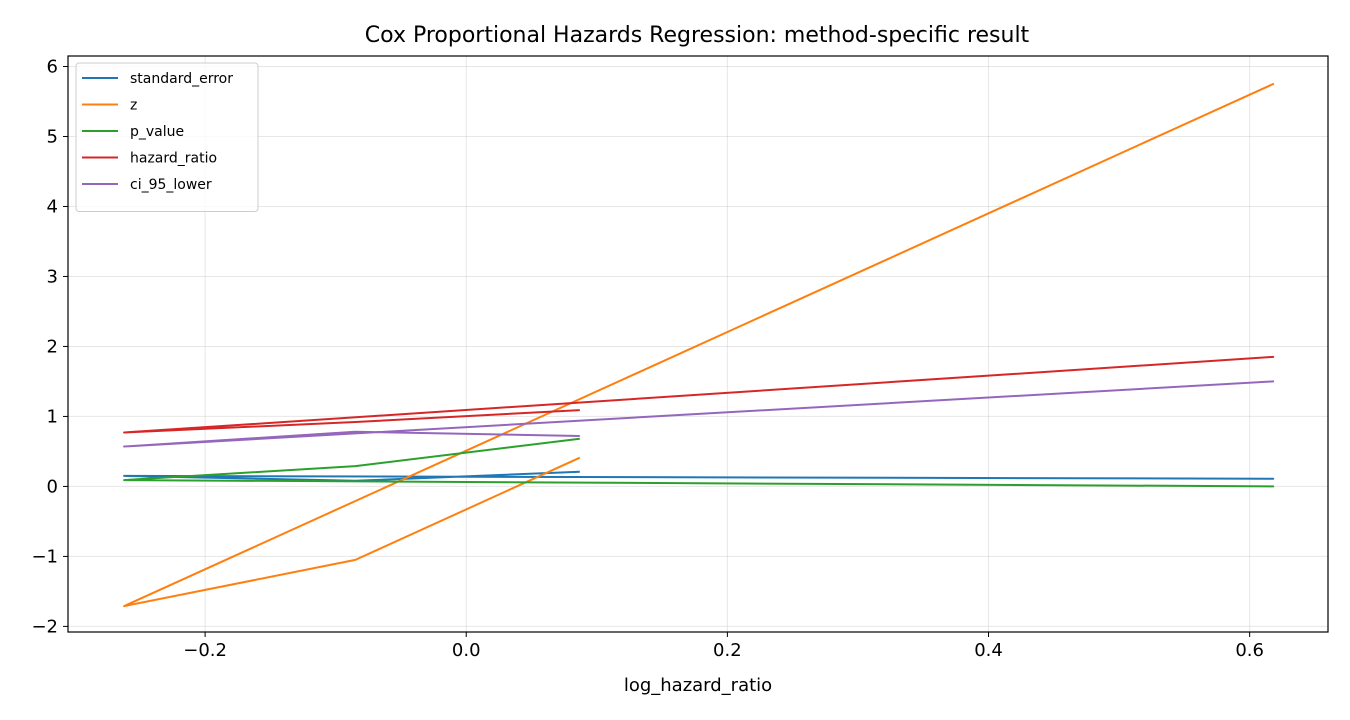 This screenshot has width=1350, height=720. Describe the element at coordinates (1249, 650) in the screenshot. I see `x-tick-label: 0.6` at that location.